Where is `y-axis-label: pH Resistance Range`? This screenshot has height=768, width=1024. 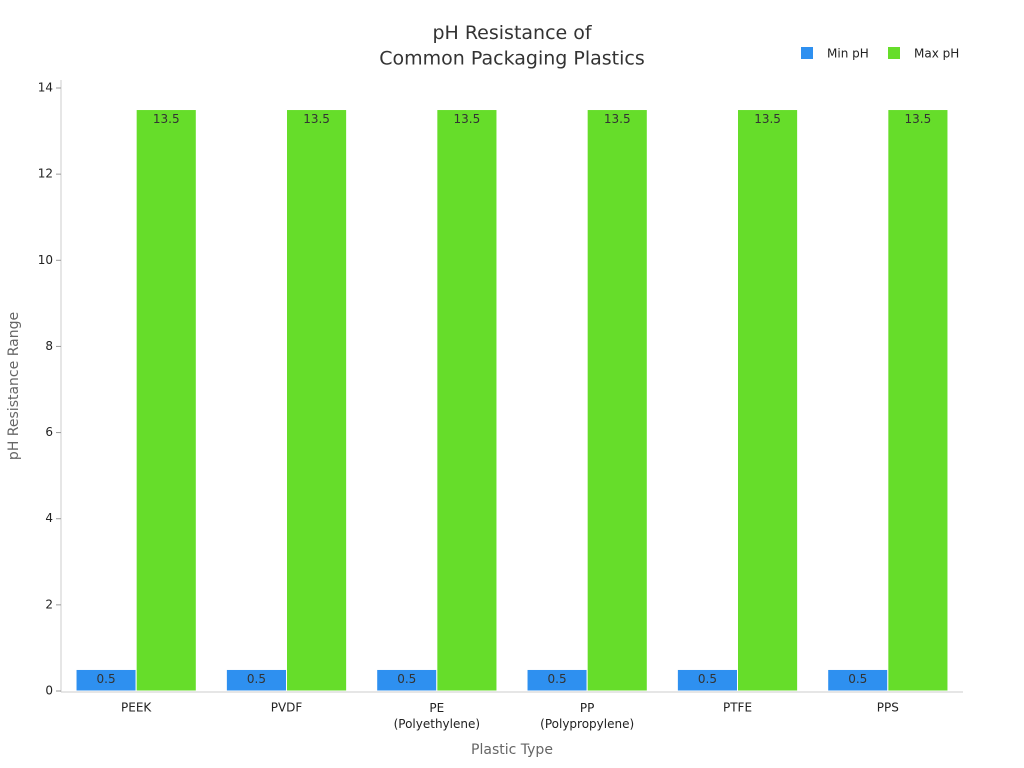 y-axis-label: pH Resistance Range is located at coordinates (14, 386).